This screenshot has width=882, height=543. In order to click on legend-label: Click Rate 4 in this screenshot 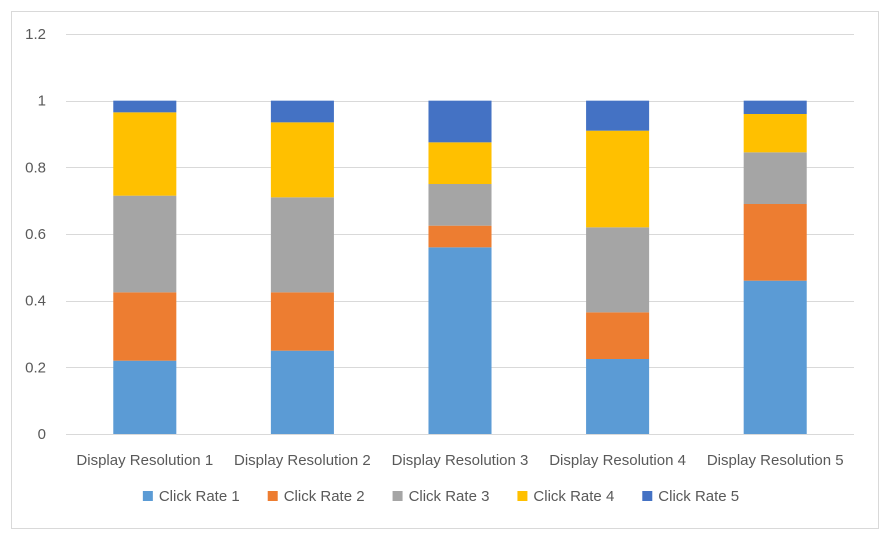, I will do `click(573, 496)`.